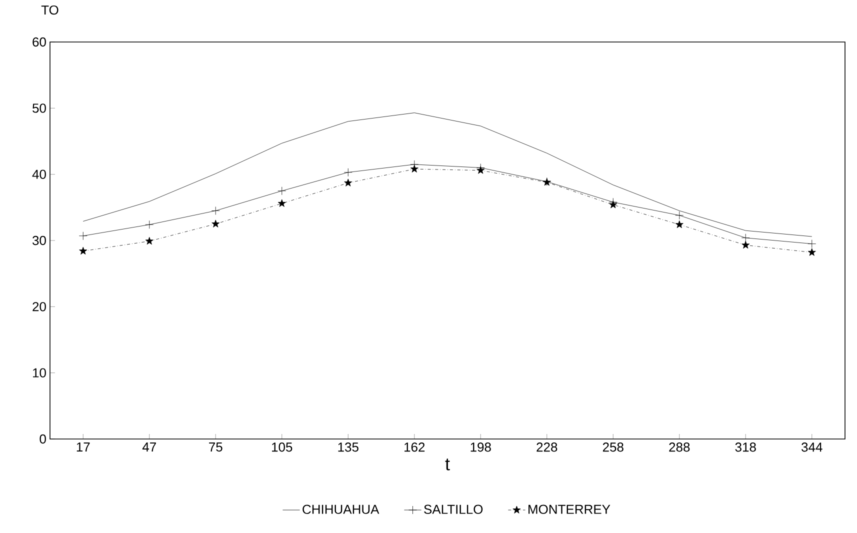 Image resolution: width=857 pixels, height=533 pixels. What do you see at coordinates (569, 509) in the screenshot?
I see `legend-label: MONTERREY` at bounding box center [569, 509].